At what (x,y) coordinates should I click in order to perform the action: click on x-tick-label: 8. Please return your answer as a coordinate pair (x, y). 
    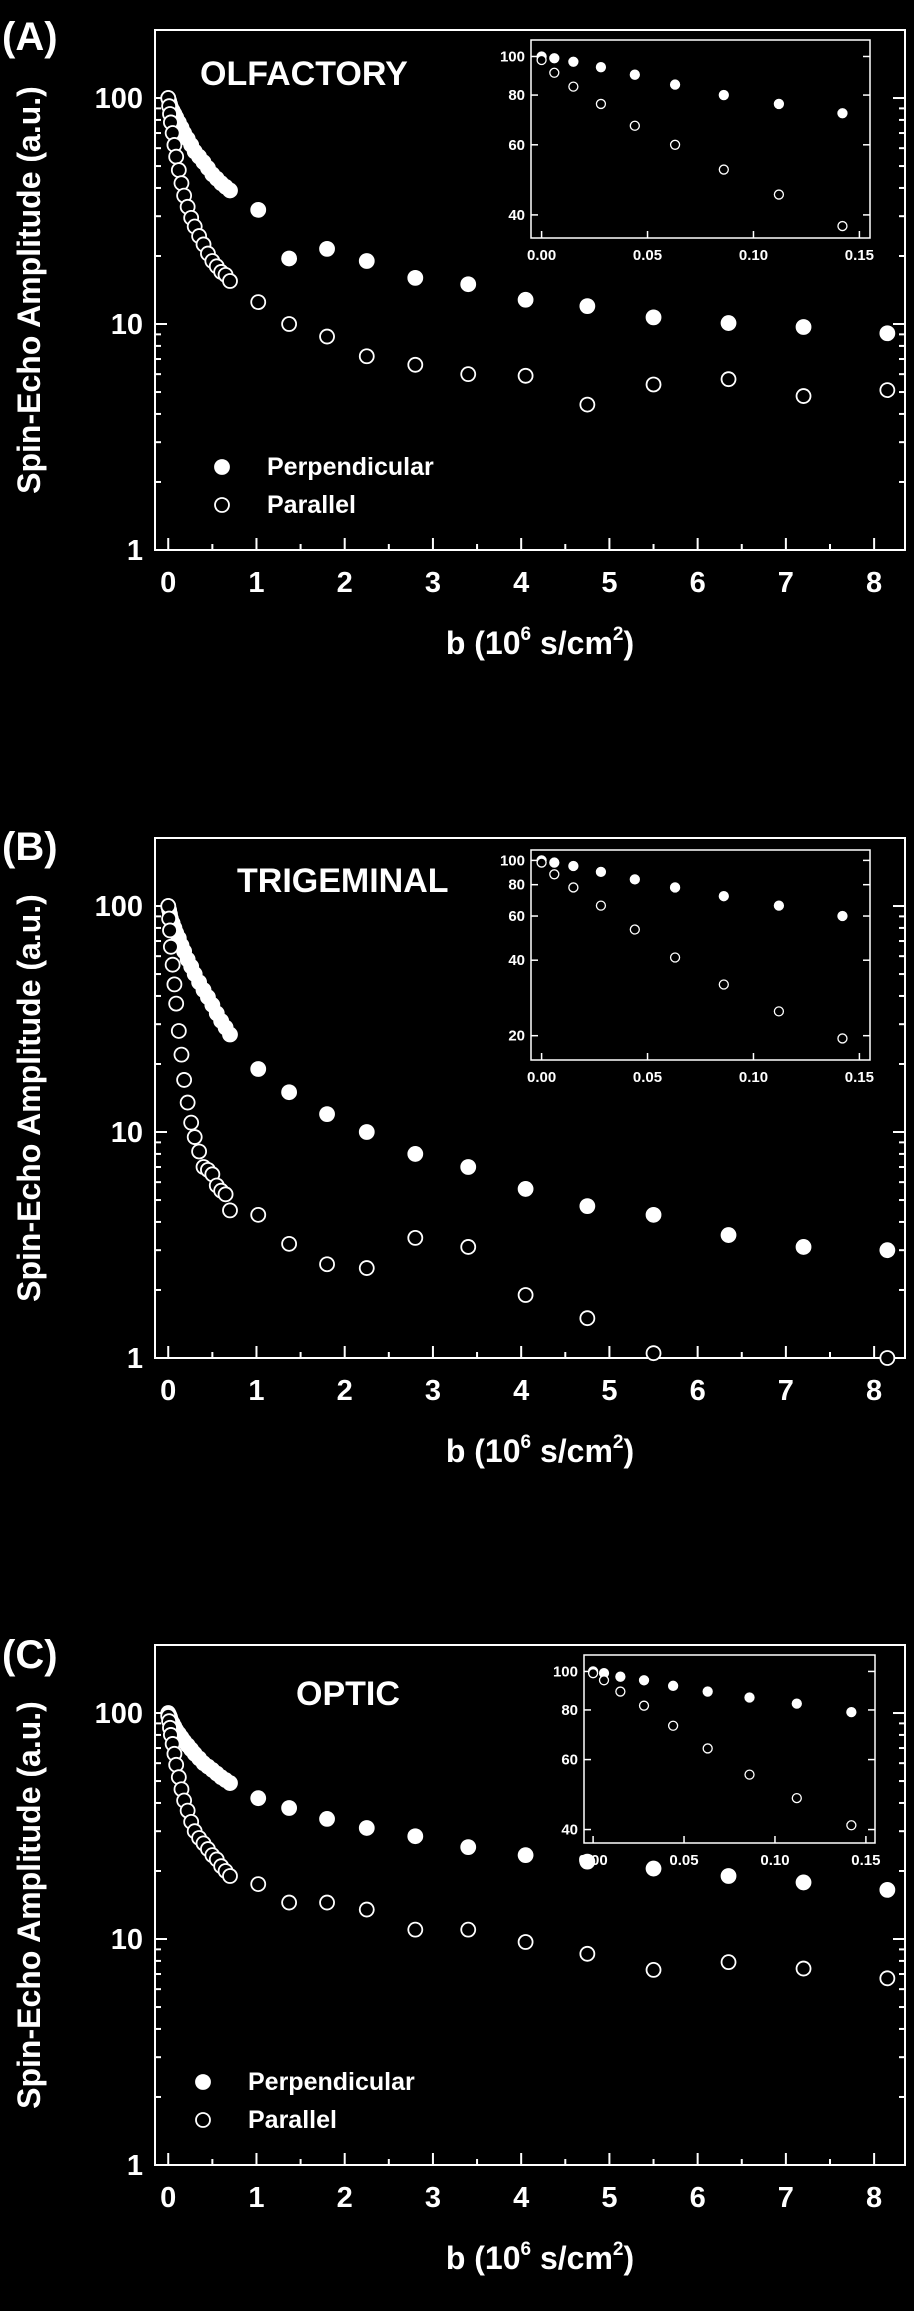
    Looking at the image, I should click on (874, 2198).